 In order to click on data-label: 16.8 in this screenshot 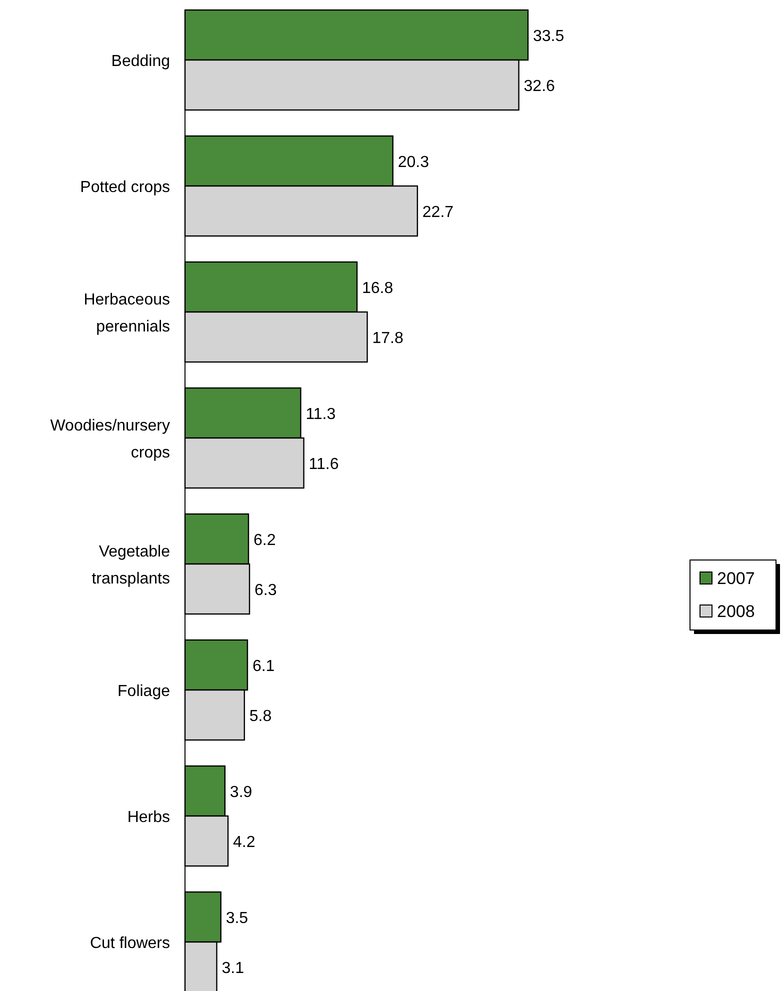, I will do `click(378, 288)`.